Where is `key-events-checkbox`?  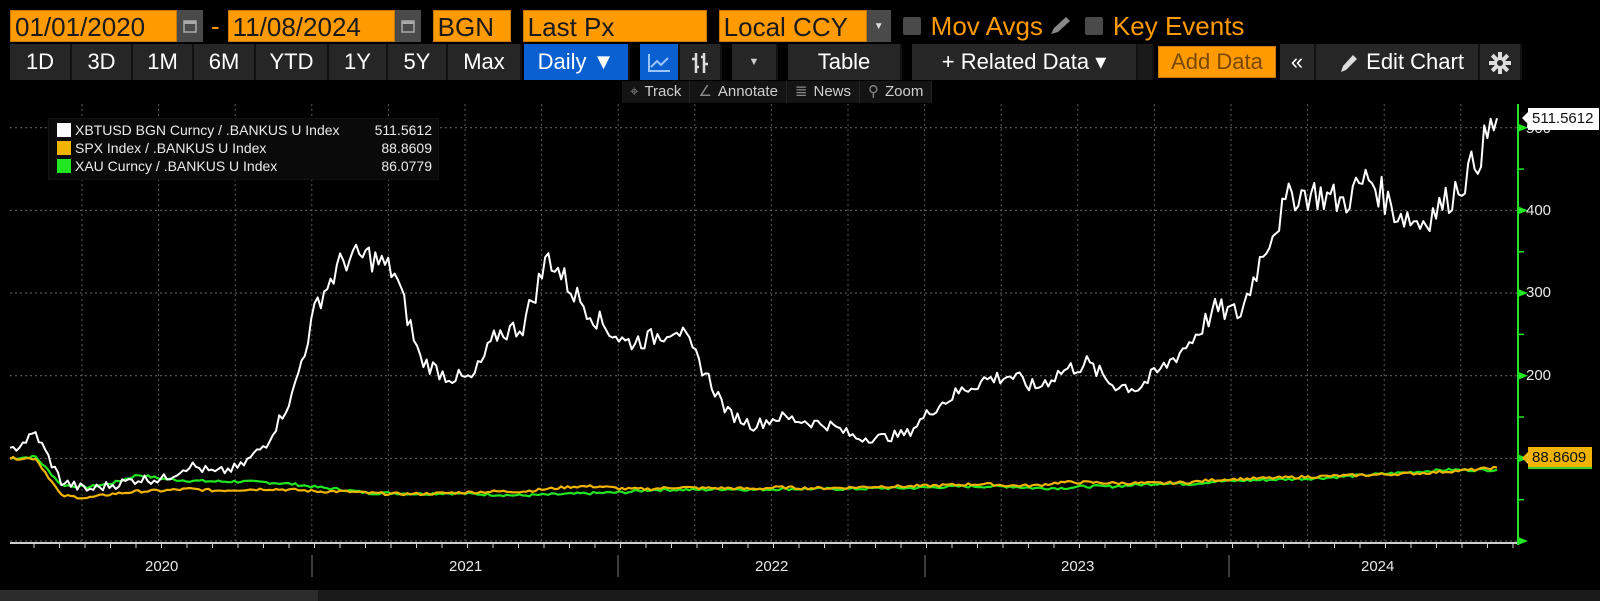
key-events-checkbox is located at coordinates (1093, 26).